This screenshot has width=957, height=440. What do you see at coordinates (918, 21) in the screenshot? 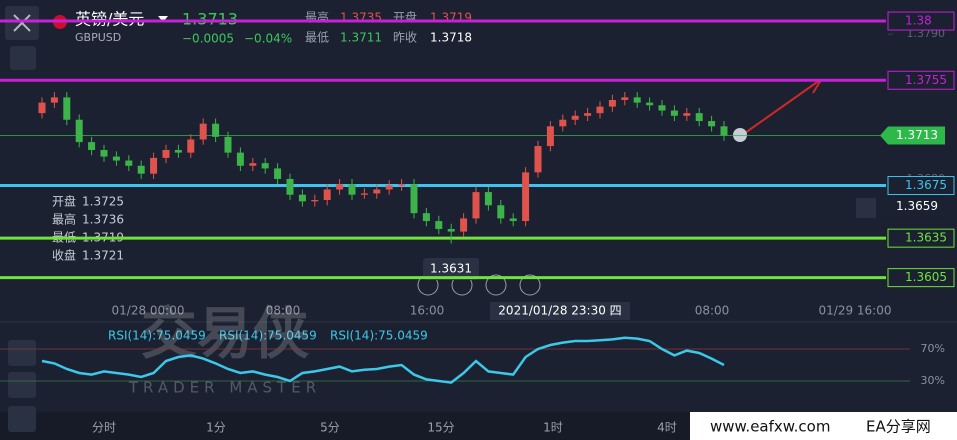
I see `level-label: 1.38` at bounding box center [918, 21].